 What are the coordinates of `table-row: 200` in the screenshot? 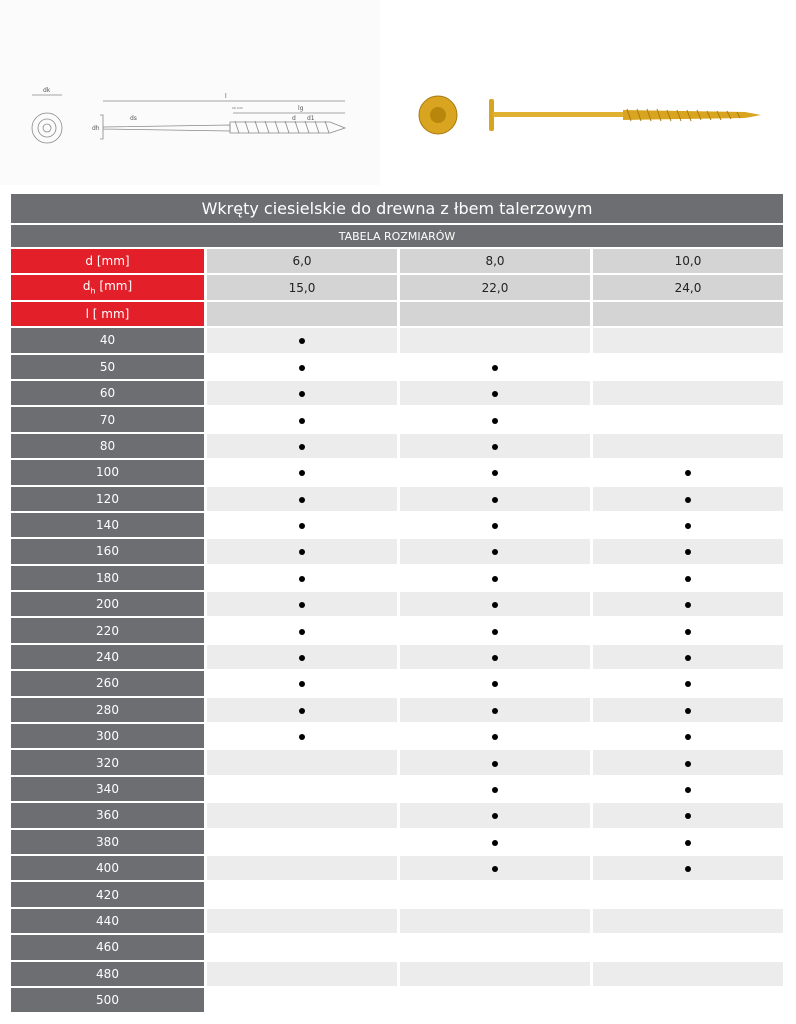 It's located at (397, 604).